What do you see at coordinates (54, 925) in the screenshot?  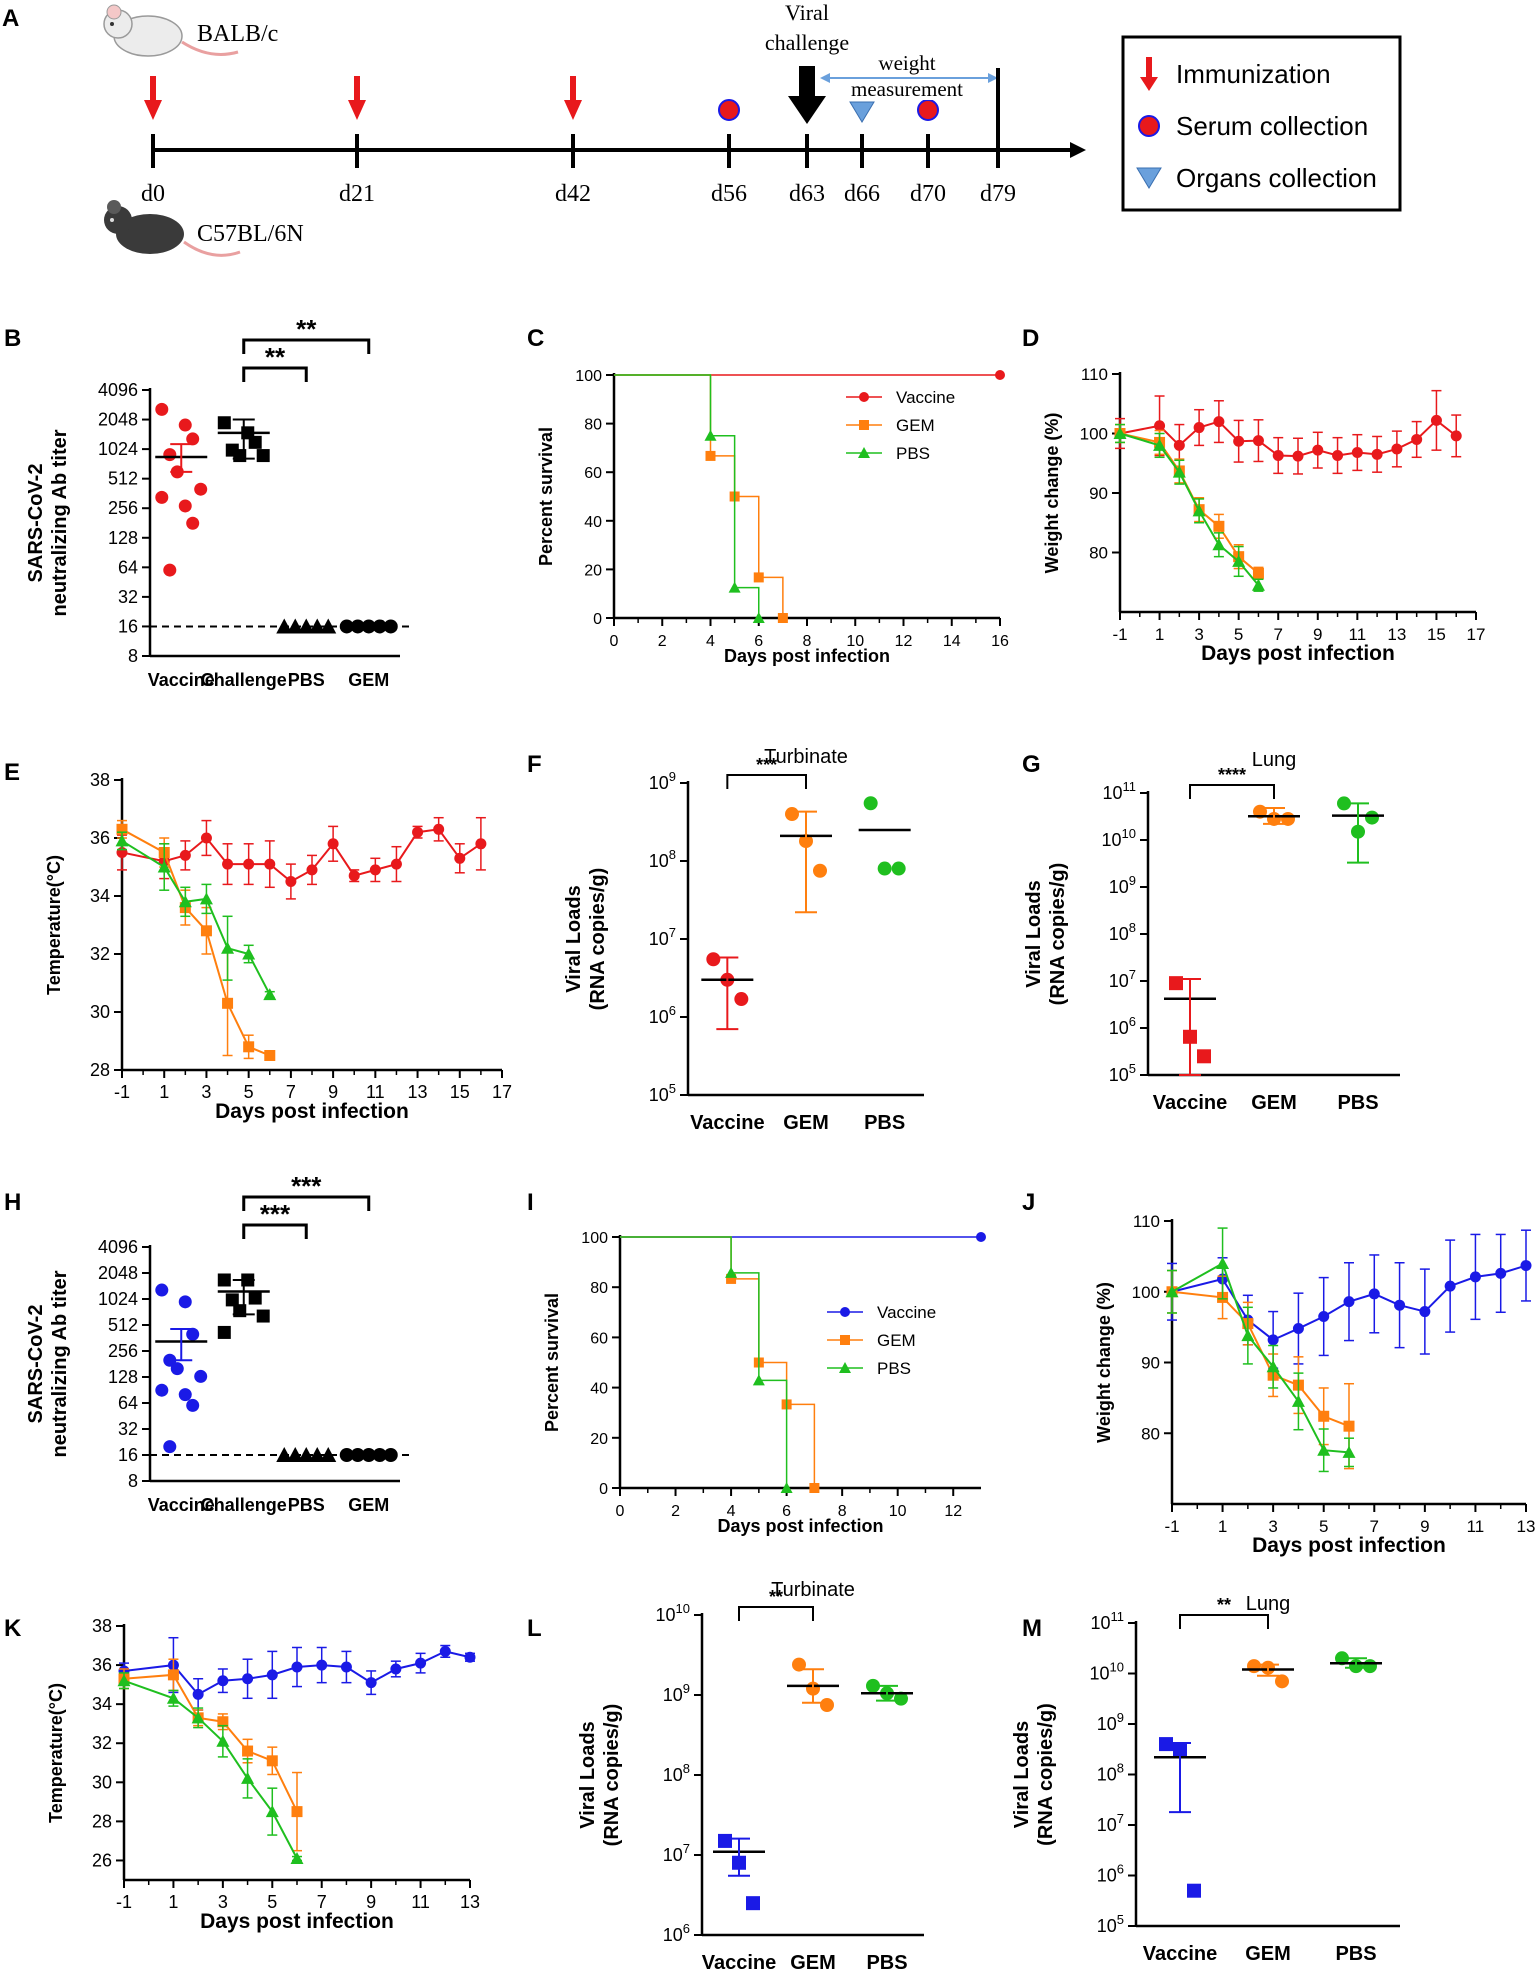 I see `y-axis-label: Temperature(°C)` at bounding box center [54, 925].